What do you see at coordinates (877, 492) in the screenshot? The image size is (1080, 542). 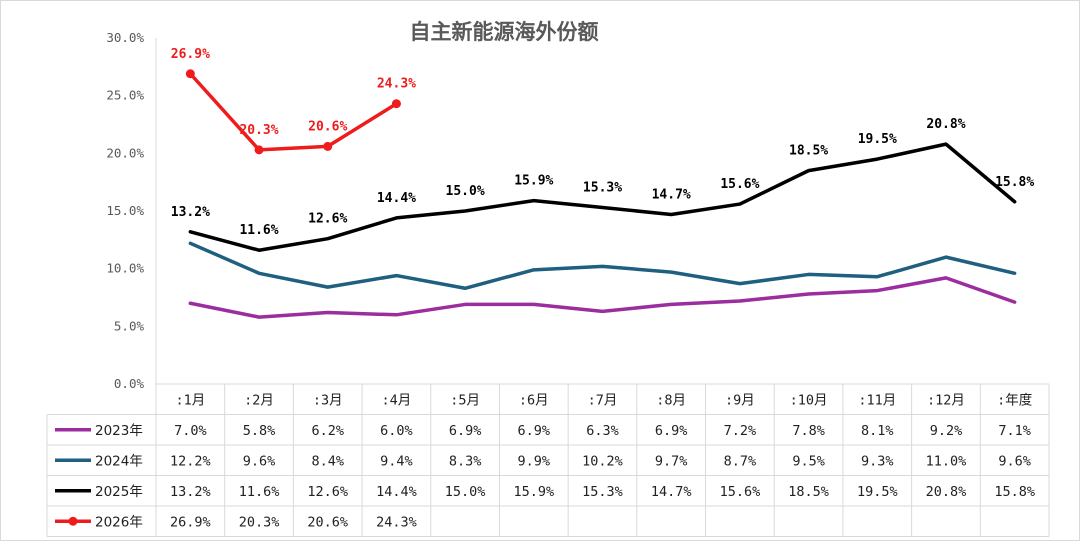 I see `table-cell: 19.5%` at bounding box center [877, 492].